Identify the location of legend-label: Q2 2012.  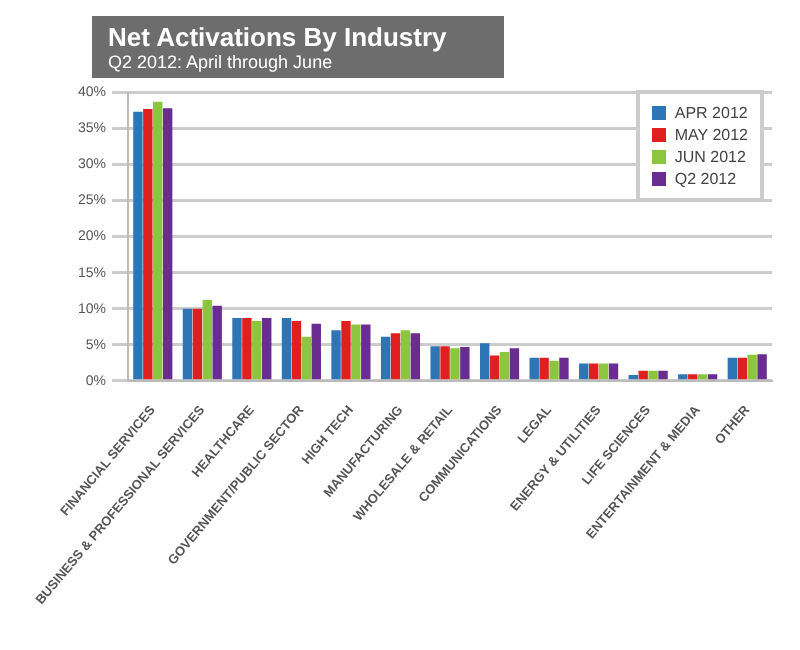
(705, 179).